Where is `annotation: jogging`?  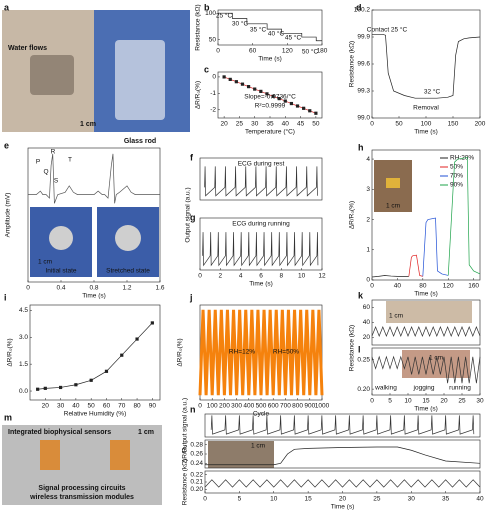 annotation: jogging is located at coordinates (424, 388).